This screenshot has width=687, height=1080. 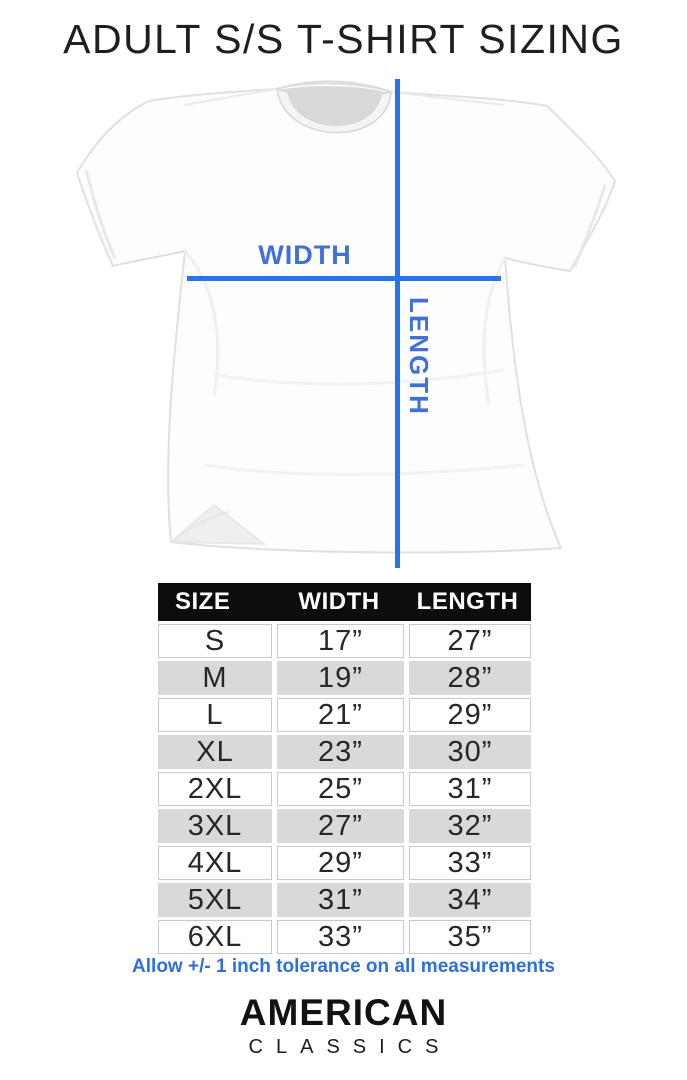 I want to click on column-header-width: WIDTH, so click(x=339, y=601).